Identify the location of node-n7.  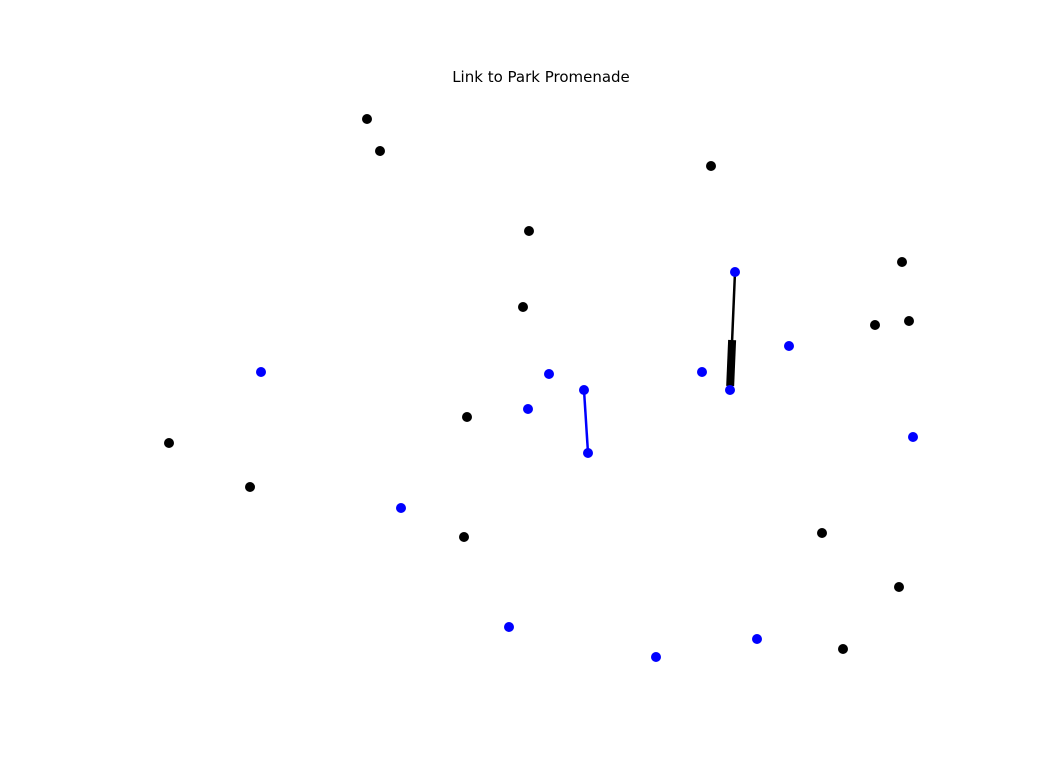
(523, 307).